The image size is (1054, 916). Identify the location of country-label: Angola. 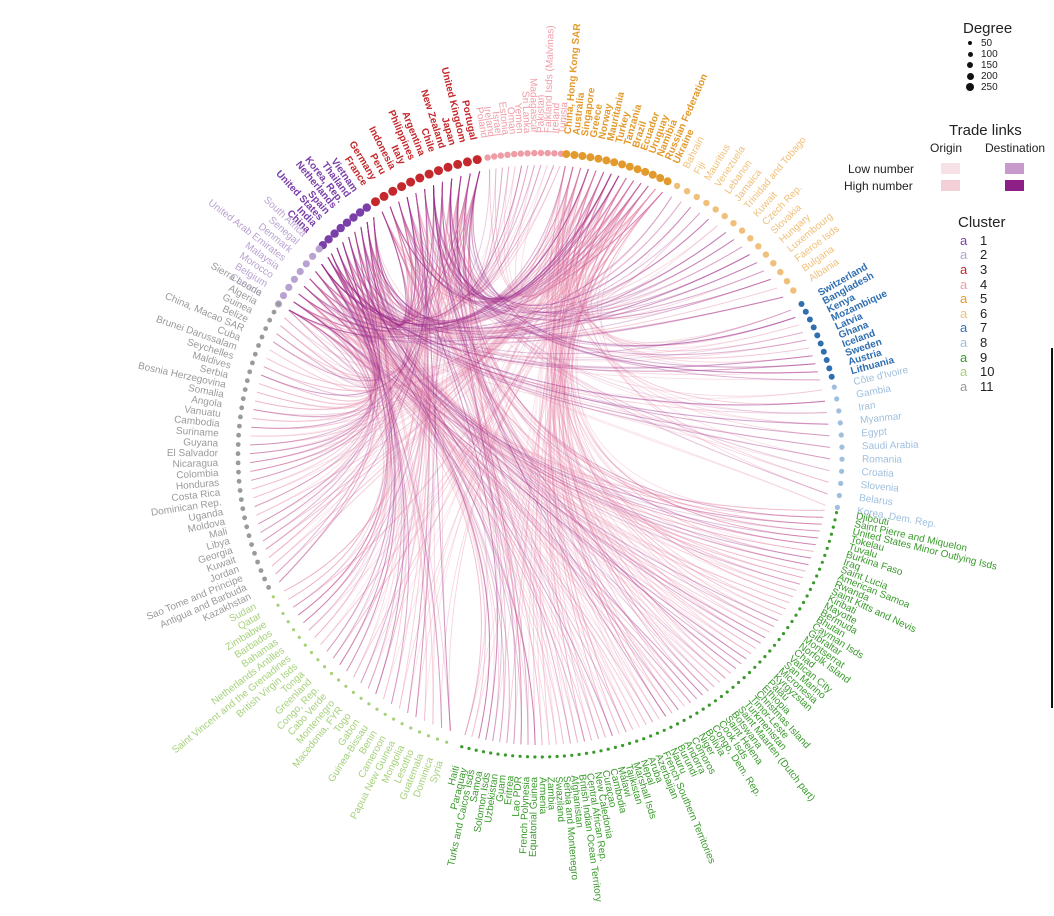
(206, 402).